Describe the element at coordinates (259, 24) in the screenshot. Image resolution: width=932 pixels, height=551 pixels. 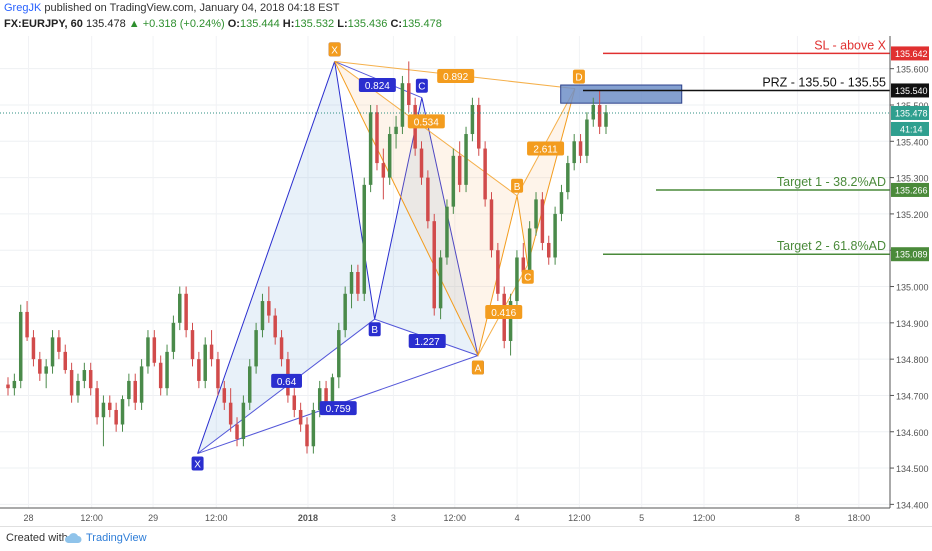
I see `open-value: 135.444` at that location.